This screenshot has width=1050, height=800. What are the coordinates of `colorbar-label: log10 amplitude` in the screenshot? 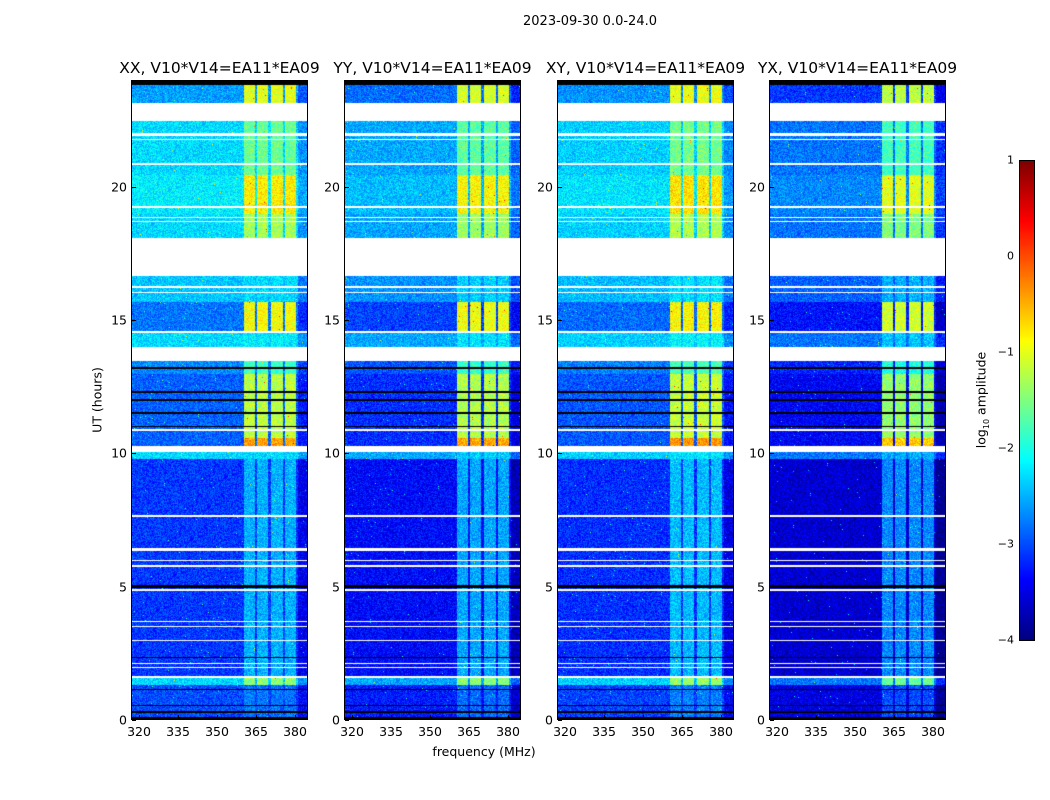 It's located at (982, 400).